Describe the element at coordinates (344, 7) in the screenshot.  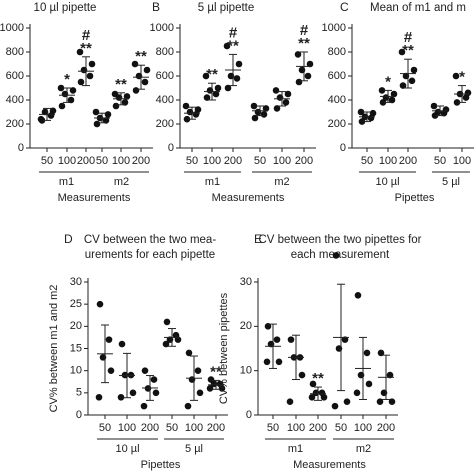
I see `panel-label: C` at that location.